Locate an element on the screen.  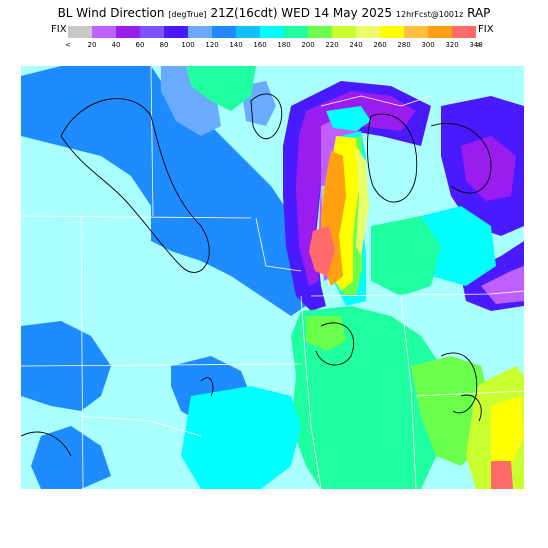
color-scale-label: 60 is located at coordinates (140, 45).